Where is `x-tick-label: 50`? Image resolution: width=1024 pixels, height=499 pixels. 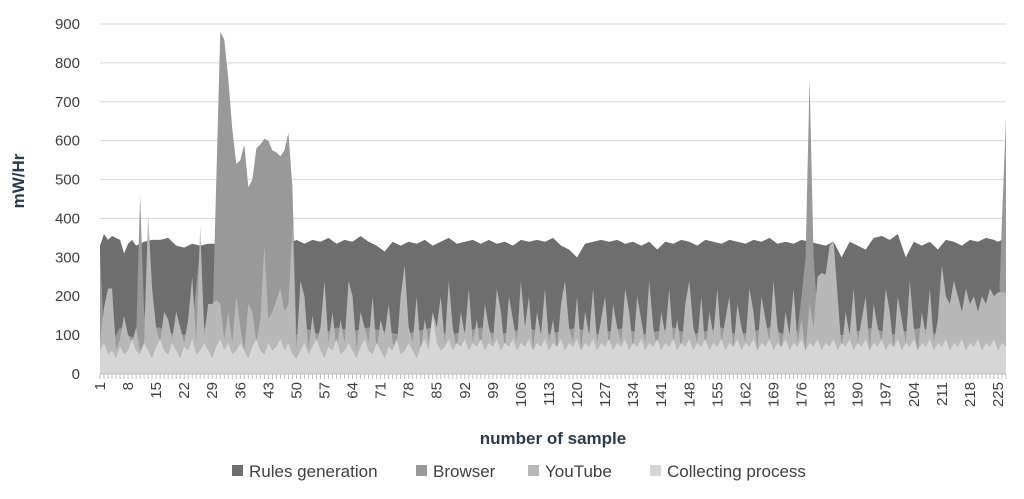 x-tick-label: 50 is located at coordinates (296, 390).